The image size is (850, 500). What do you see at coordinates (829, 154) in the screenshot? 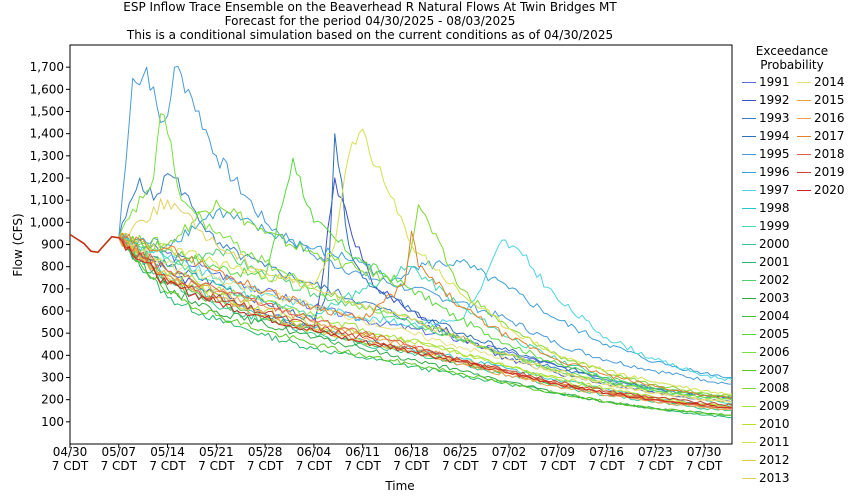
I see `legend-label: 2018` at bounding box center [829, 154].